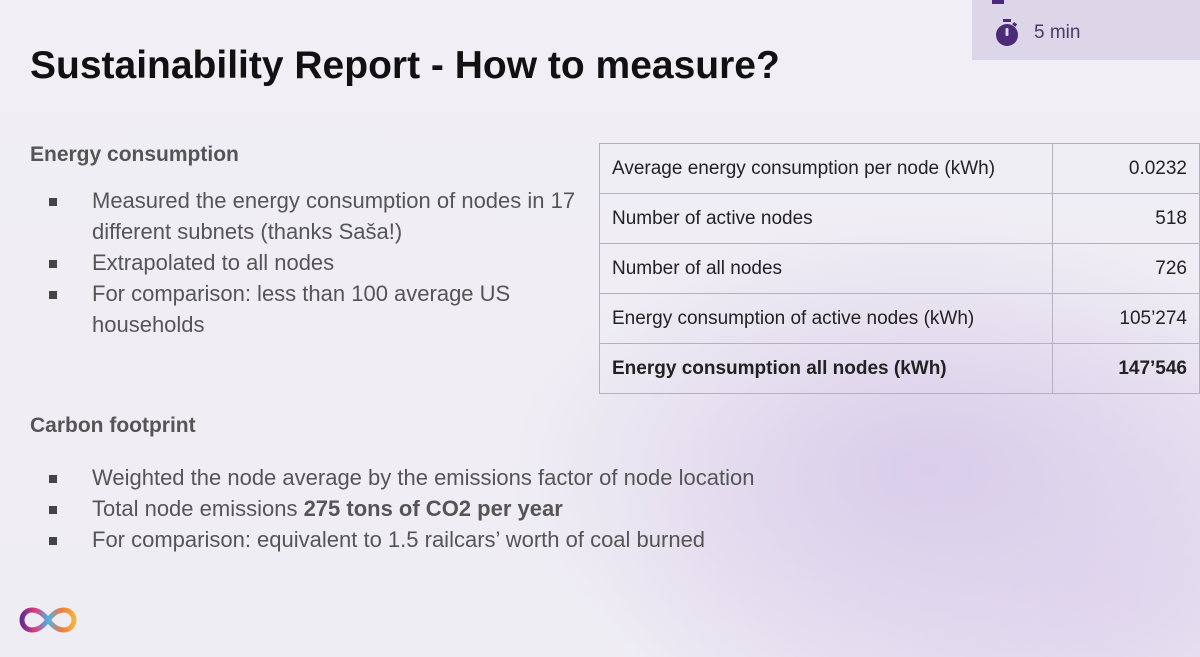  Describe the element at coordinates (998, 2) in the screenshot. I see `timer-top-icon` at that location.